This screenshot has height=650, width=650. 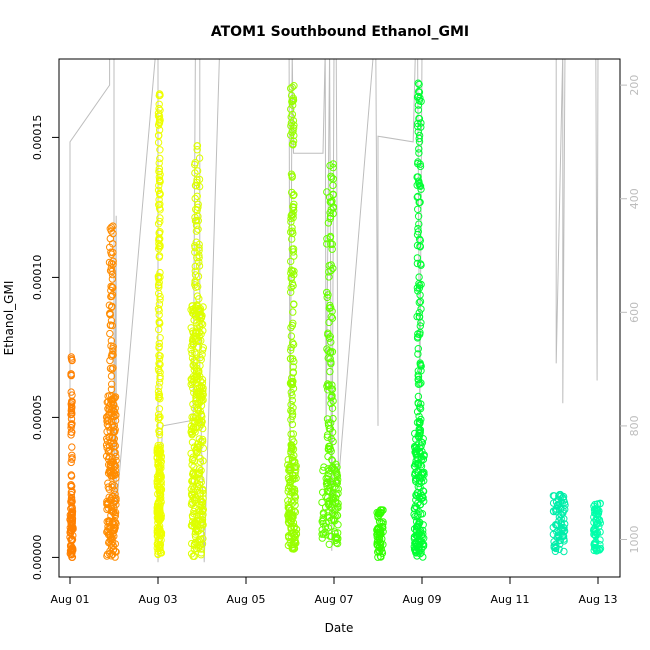 I want to click on y-tick-label: 0.00015, so click(x=37, y=138).